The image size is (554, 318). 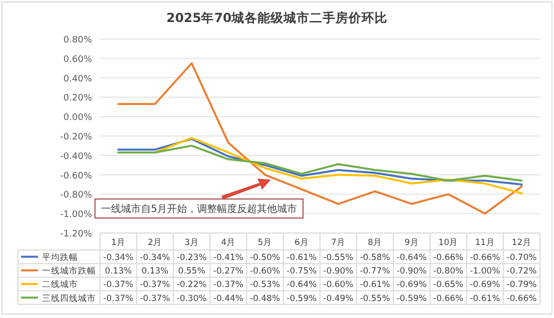 I want to click on y-tick-label: -1.00%, so click(x=76, y=215).